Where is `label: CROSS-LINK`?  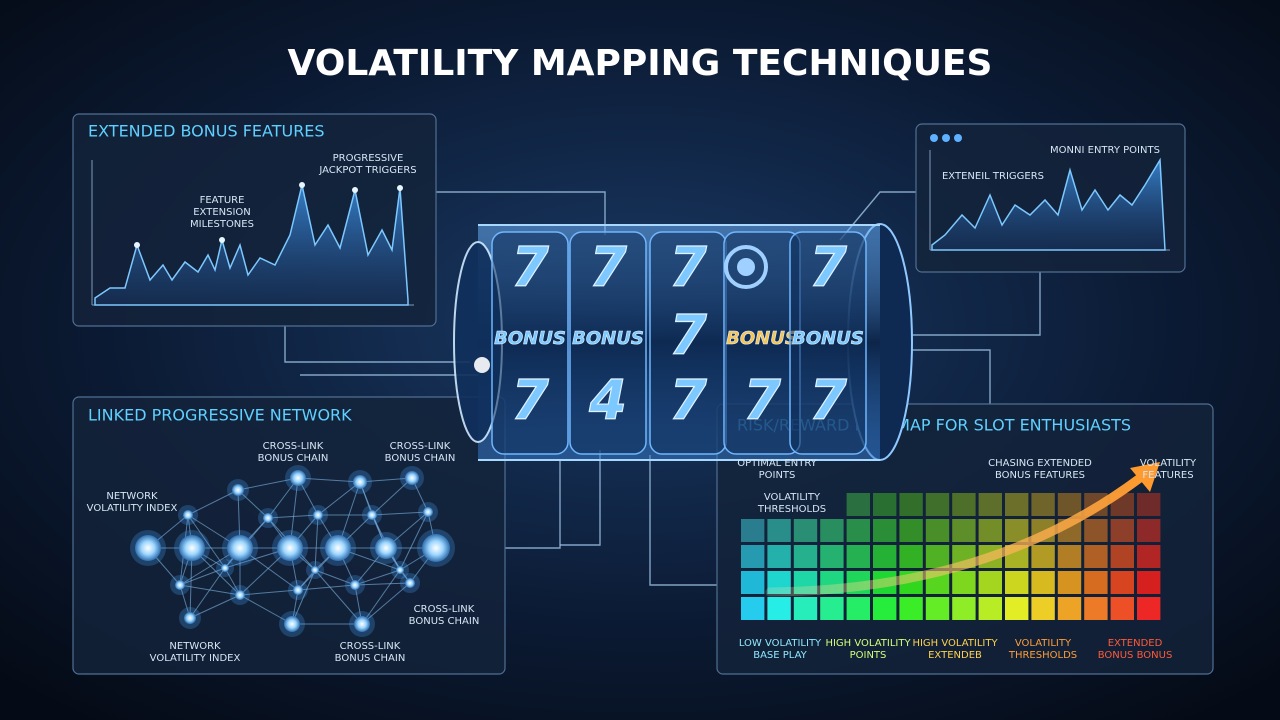 label: CROSS-LINK is located at coordinates (420, 446).